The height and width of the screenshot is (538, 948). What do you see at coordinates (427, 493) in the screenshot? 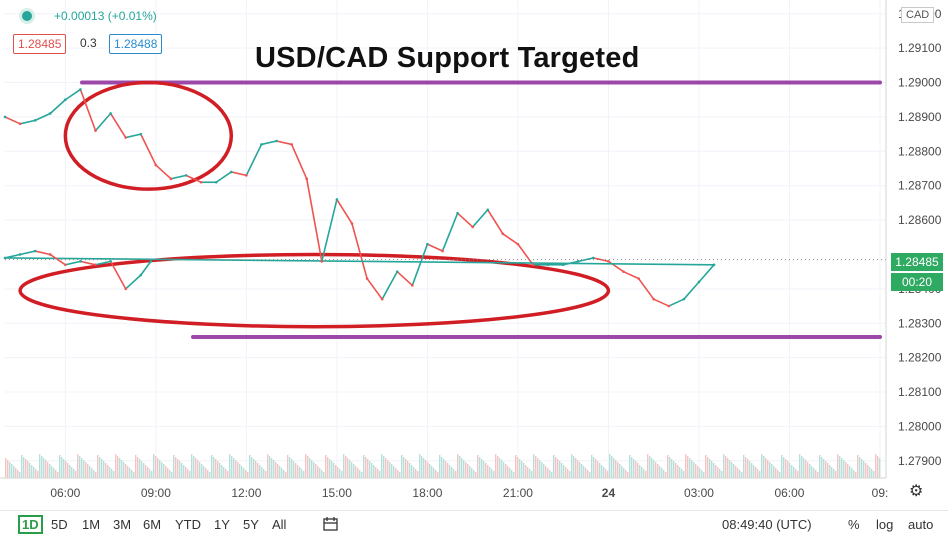
I see `time-tick-label: 18:00` at bounding box center [427, 493].